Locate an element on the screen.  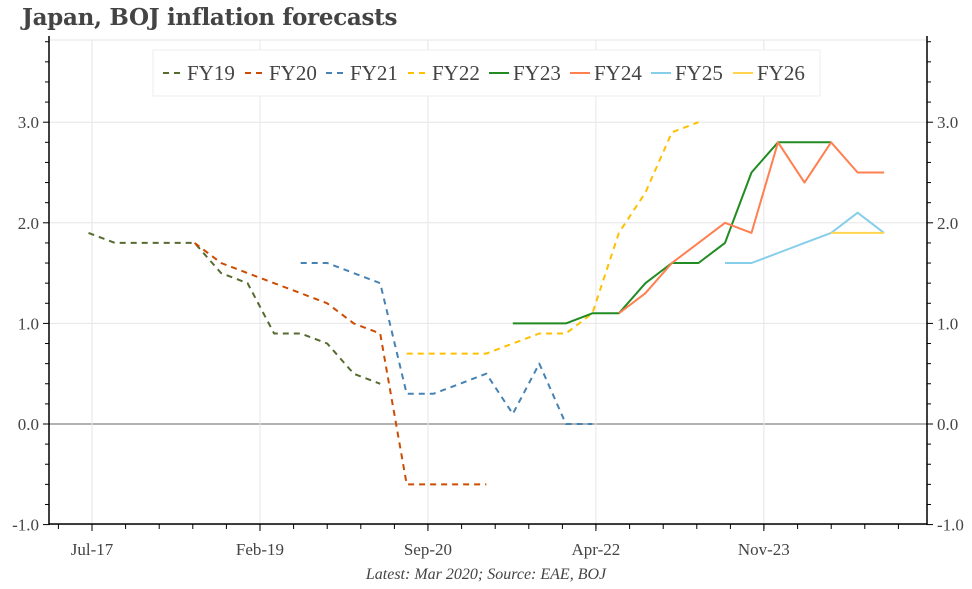
x-tick-label: Sep-20 is located at coordinates (428, 549).